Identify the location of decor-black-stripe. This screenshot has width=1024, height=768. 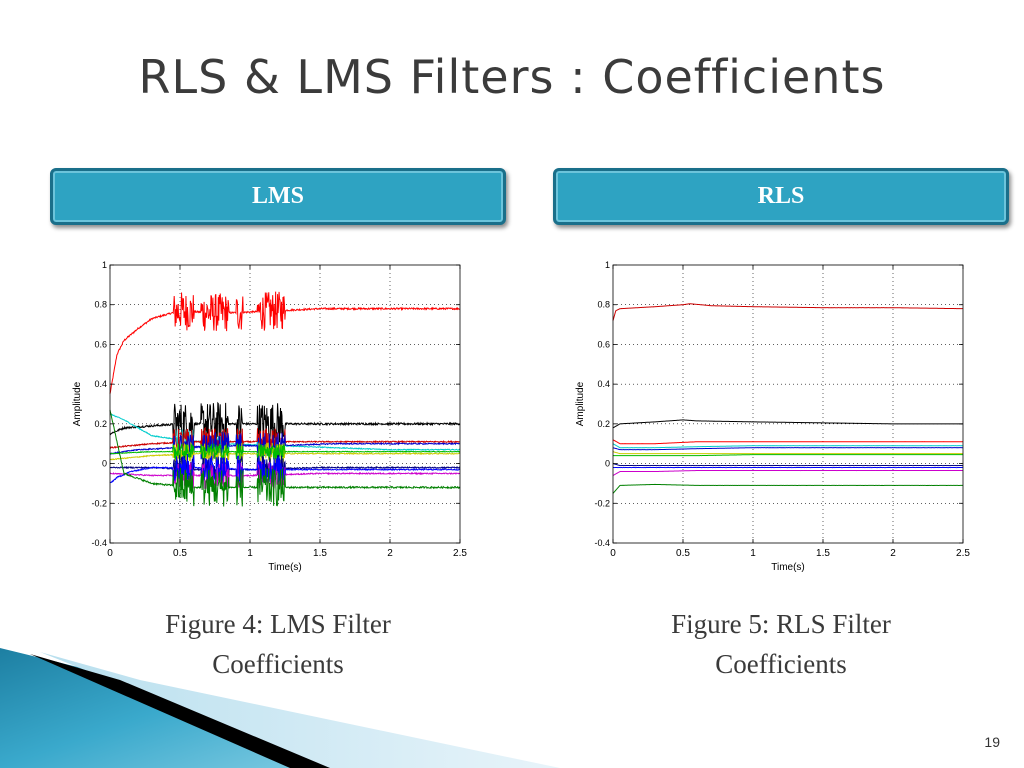
(180, 711).